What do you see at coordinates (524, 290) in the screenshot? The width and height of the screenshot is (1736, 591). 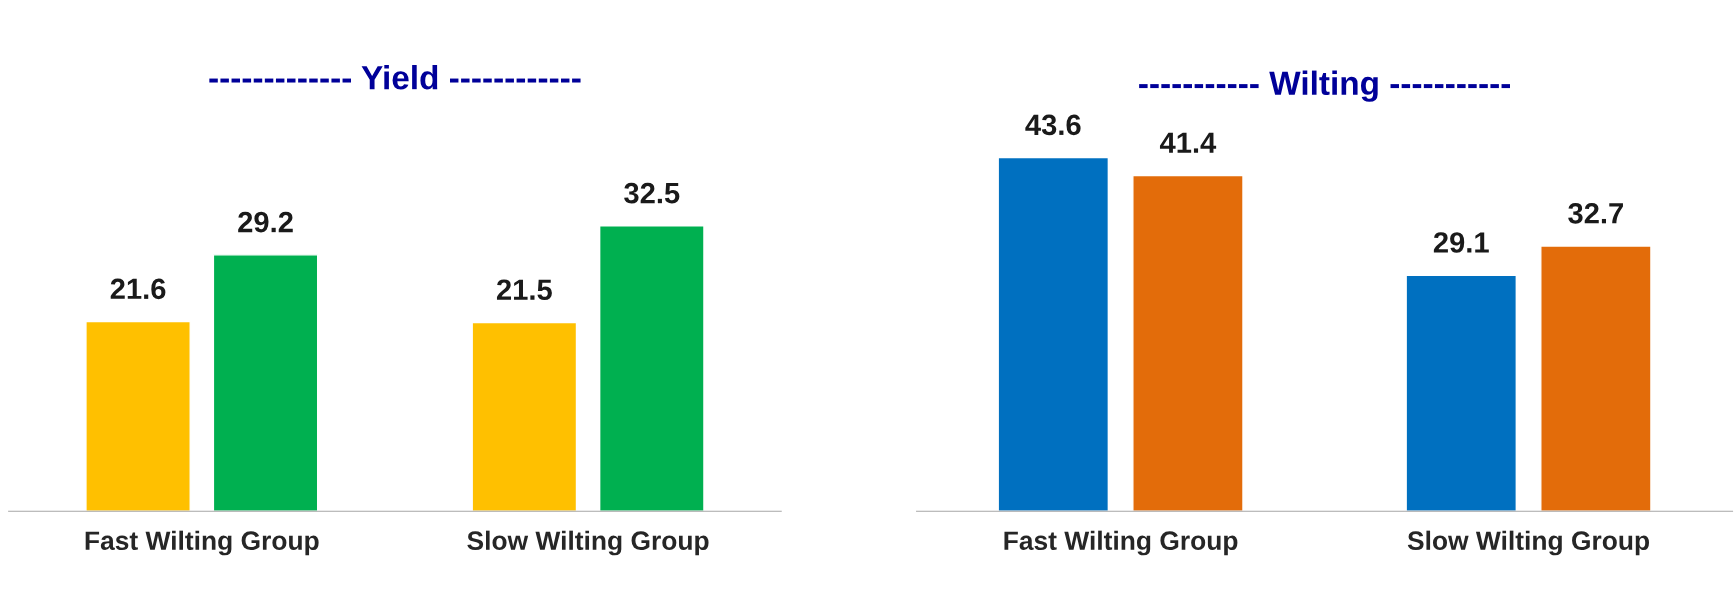 I see `data-label: 21.5` at bounding box center [524, 290].